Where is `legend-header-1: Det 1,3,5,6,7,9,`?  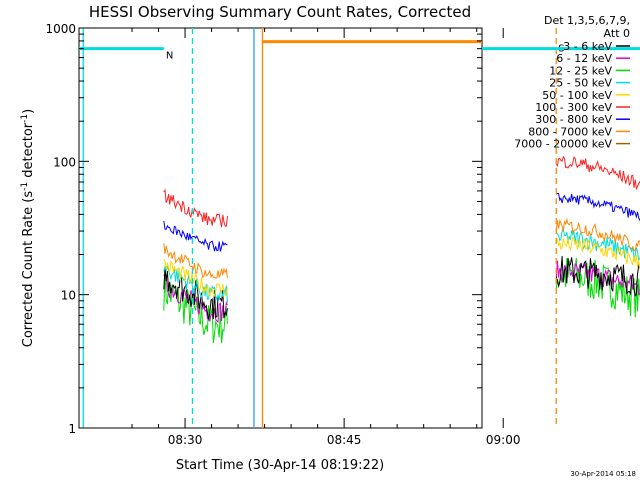 legend-header-1: Det 1,3,5,6,7,9, is located at coordinates (587, 20).